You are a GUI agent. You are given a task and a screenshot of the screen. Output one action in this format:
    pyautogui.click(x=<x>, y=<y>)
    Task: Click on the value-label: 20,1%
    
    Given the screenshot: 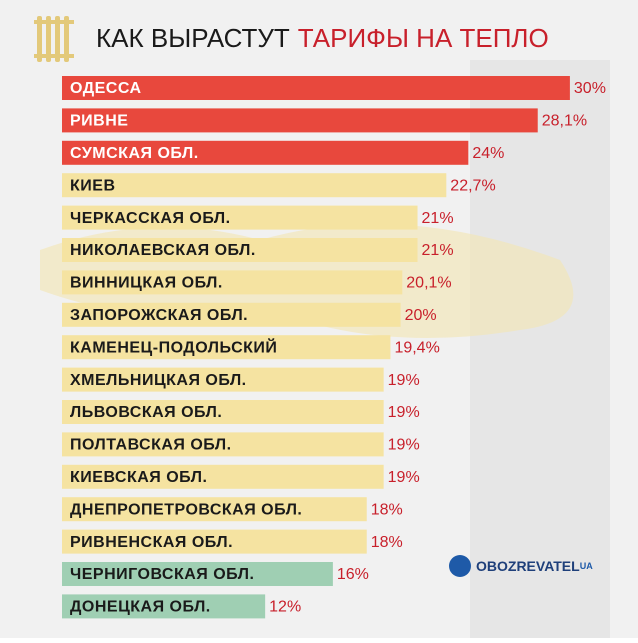 What is the action you would take?
    pyautogui.click(x=428, y=283)
    